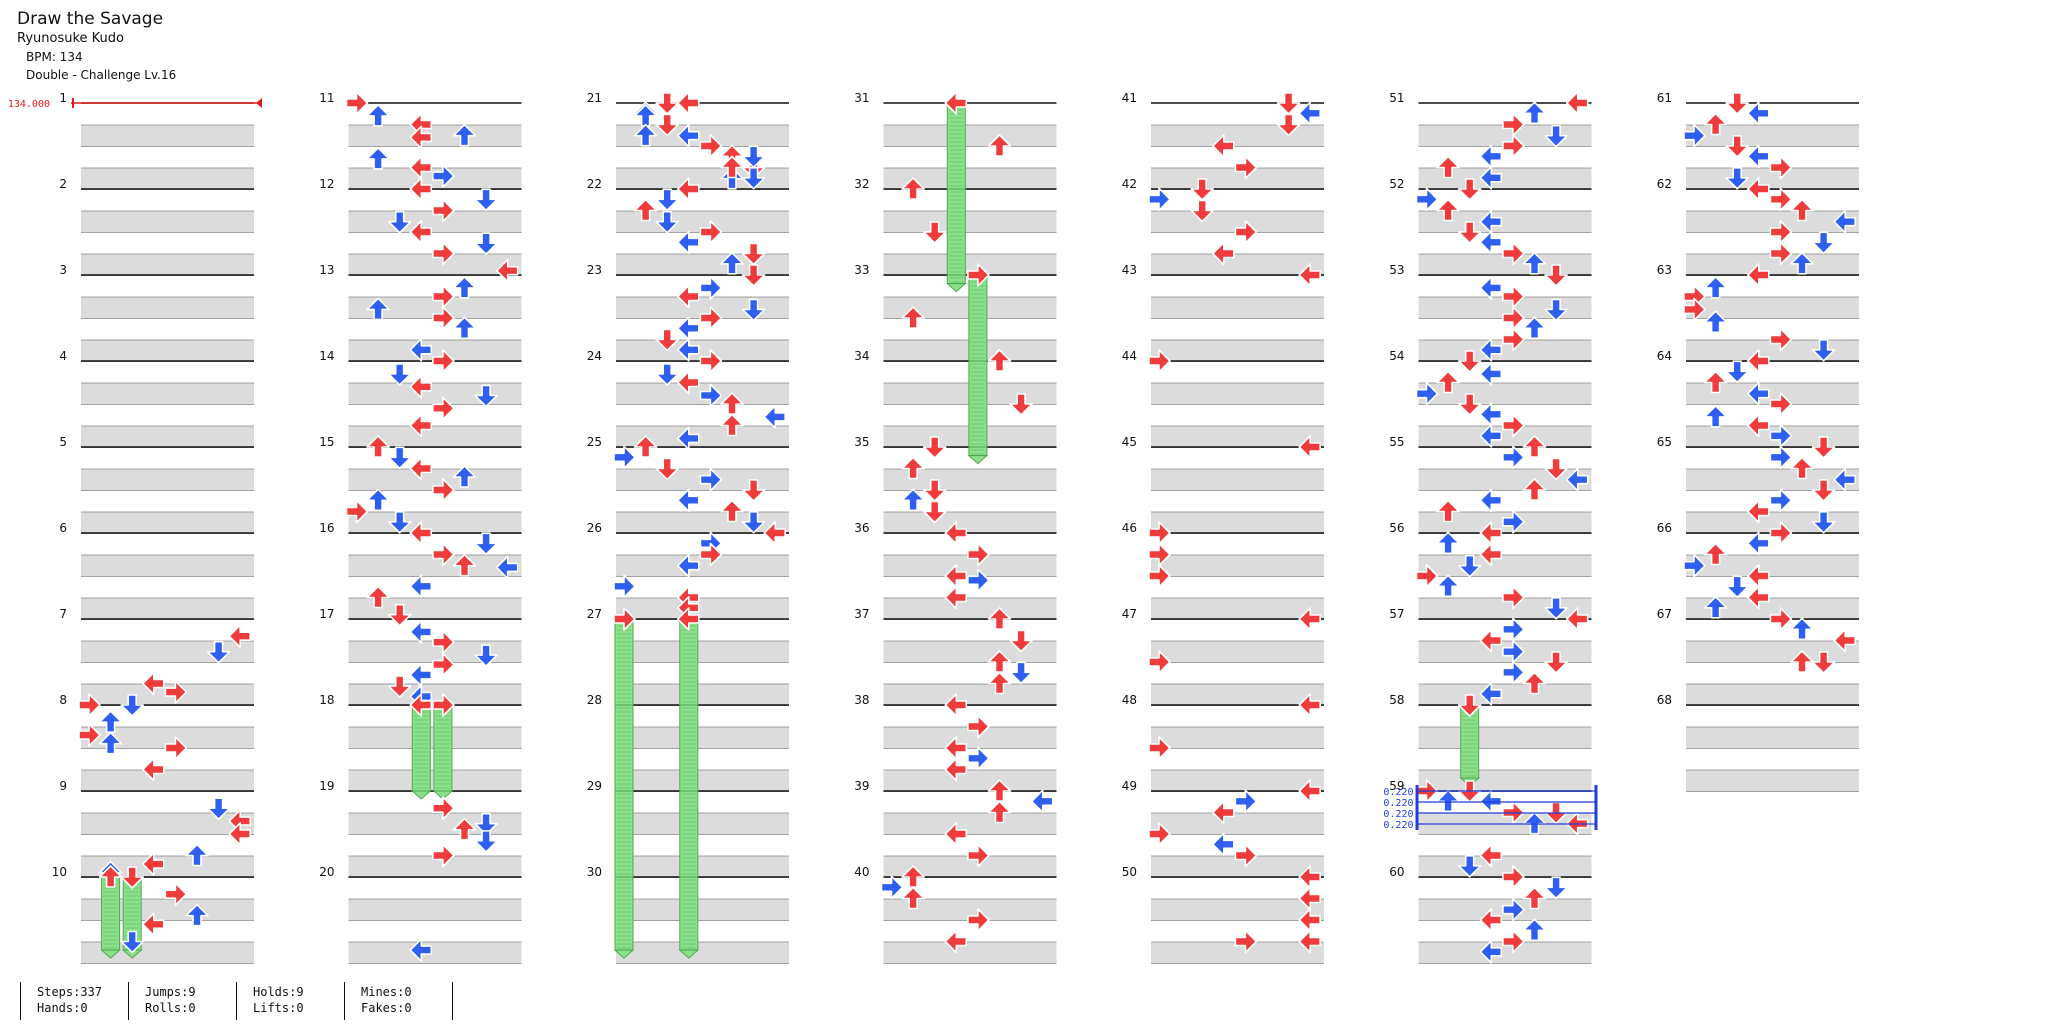 This screenshot has height=1024, width=2066. Describe the element at coordinates (1664, 528) in the screenshot. I see `measure-number: 66` at that location.